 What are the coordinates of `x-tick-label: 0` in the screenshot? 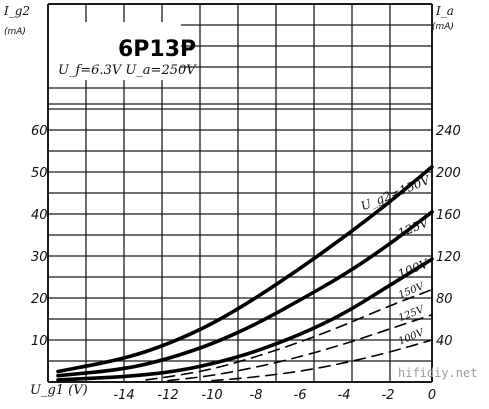 It's located at (432, 395).